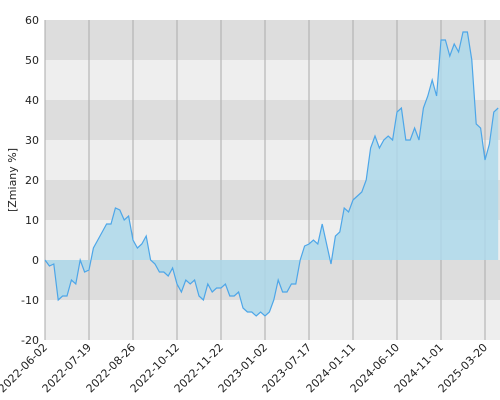  What do you see at coordinates (32, 180) in the screenshot?
I see `y-tick-label: 20` at bounding box center [32, 180].